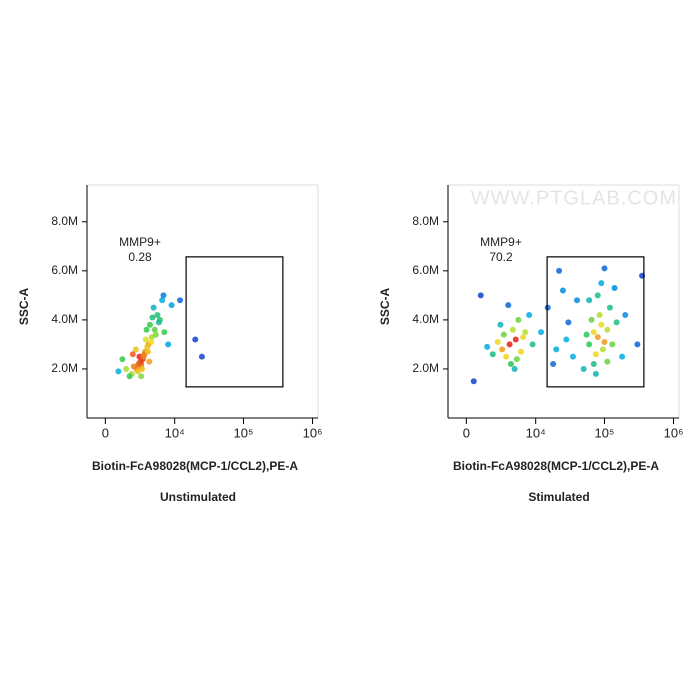 The width and height of the screenshot is (700, 700). What do you see at coordinates (574, 198) in the screenshot?
I see `watermark: WWW.PTGLAB.COM` at bounding box center [574, 198].